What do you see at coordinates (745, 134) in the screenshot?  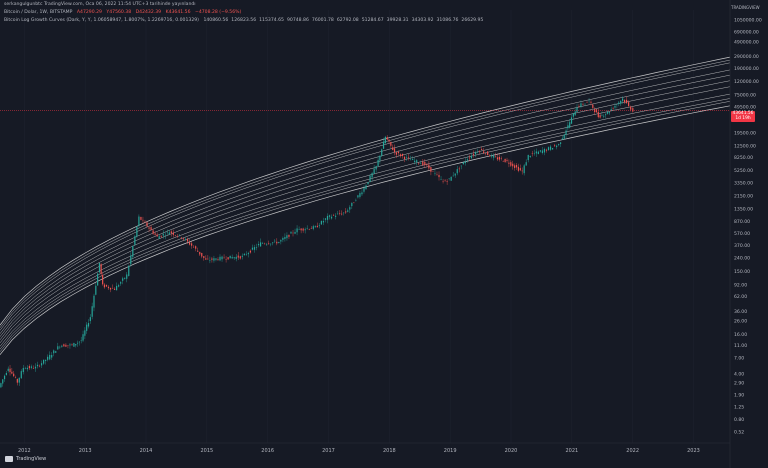 I see `price-tick-label: 19500.00` at bounding box center [745, 134].